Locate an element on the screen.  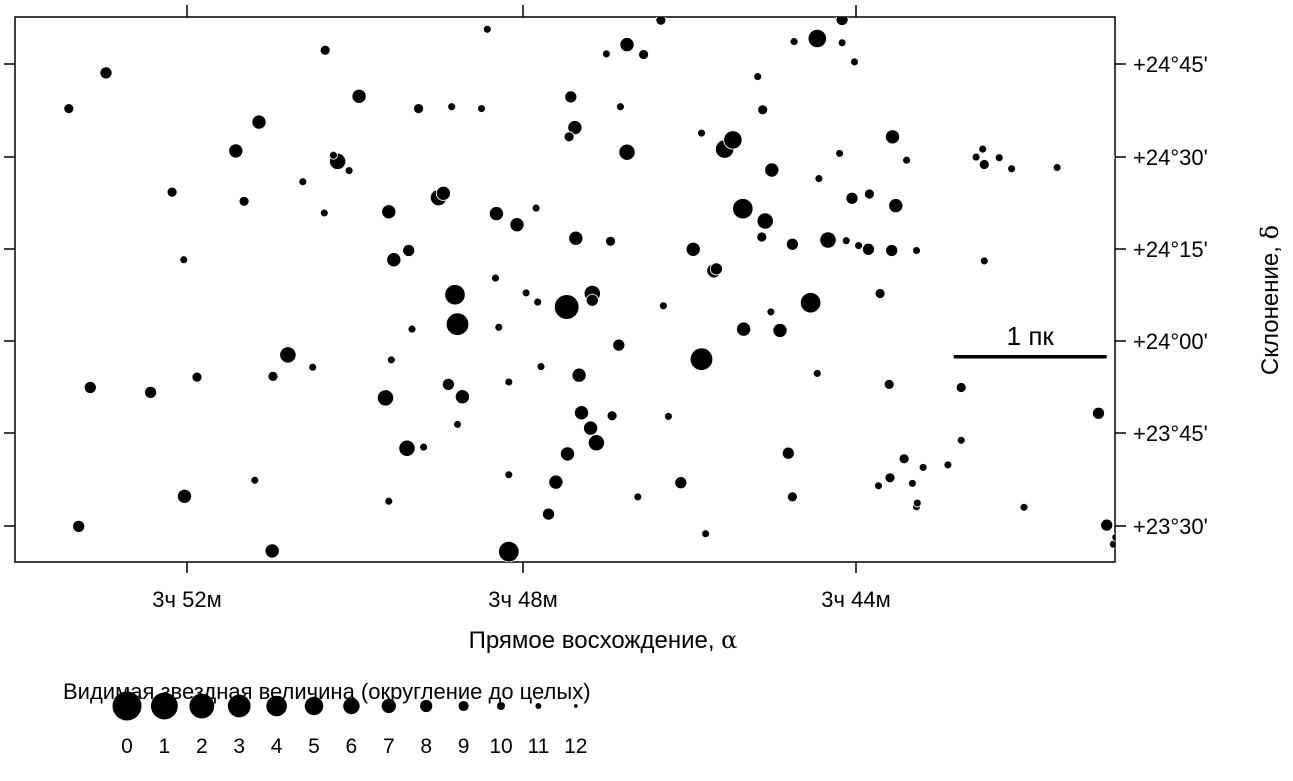
legend-label: 7 is located at coordinates (389, 746).